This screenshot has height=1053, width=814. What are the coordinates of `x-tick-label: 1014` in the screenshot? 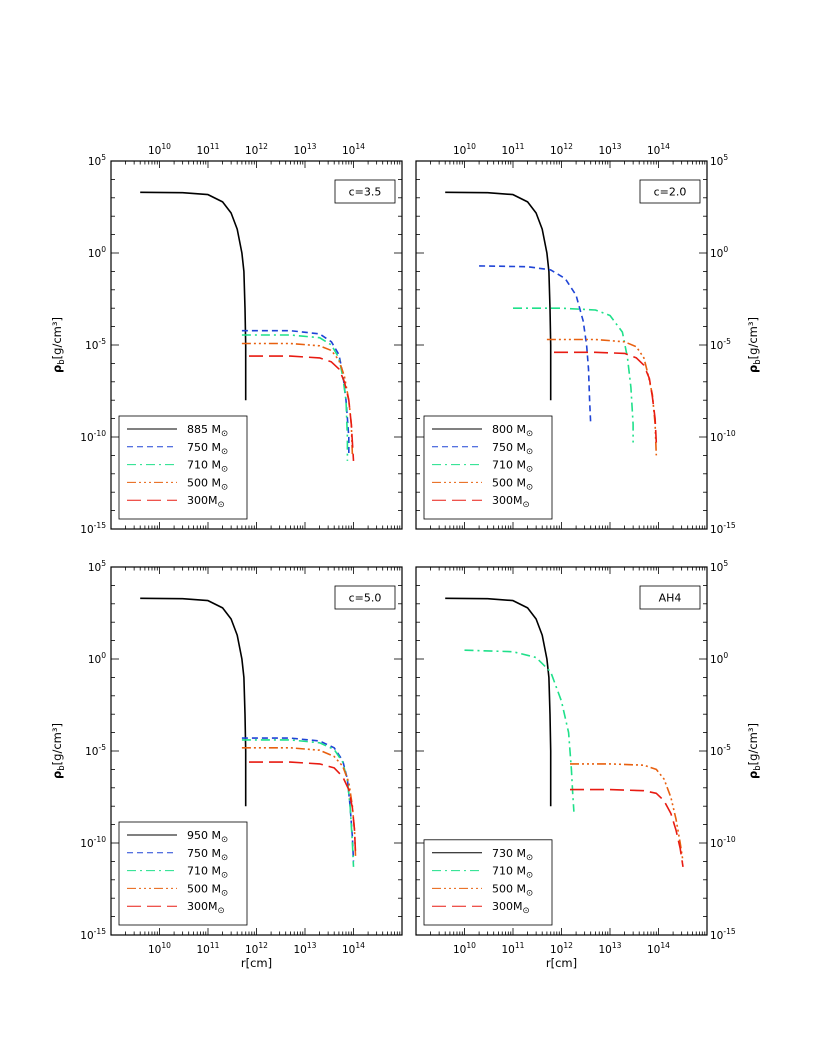 It's located at (353, 948).